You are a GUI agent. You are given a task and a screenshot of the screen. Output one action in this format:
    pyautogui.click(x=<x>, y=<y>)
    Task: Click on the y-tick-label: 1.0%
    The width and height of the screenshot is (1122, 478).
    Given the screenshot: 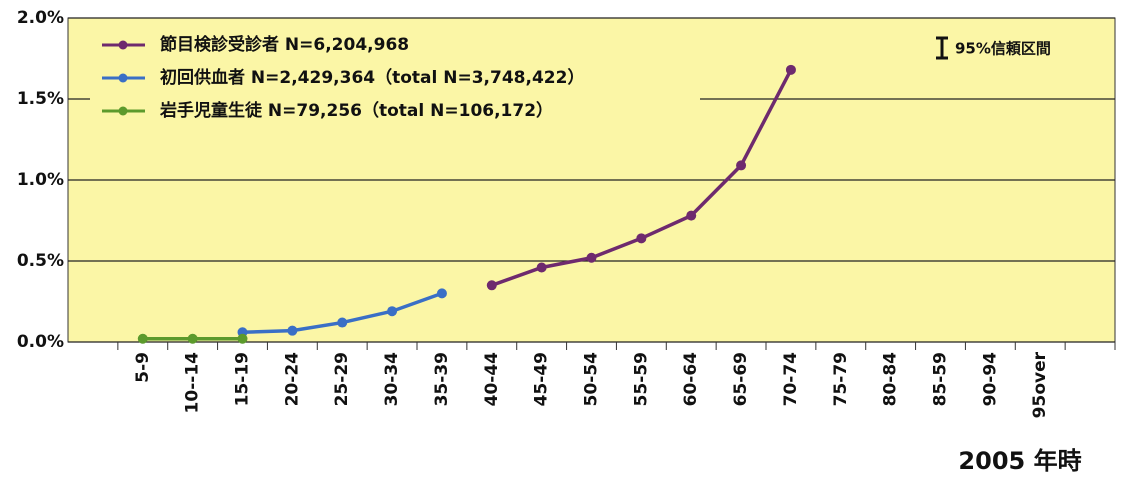 What is the action you would take?
    pyautogui.click(x=40, y=180)
    